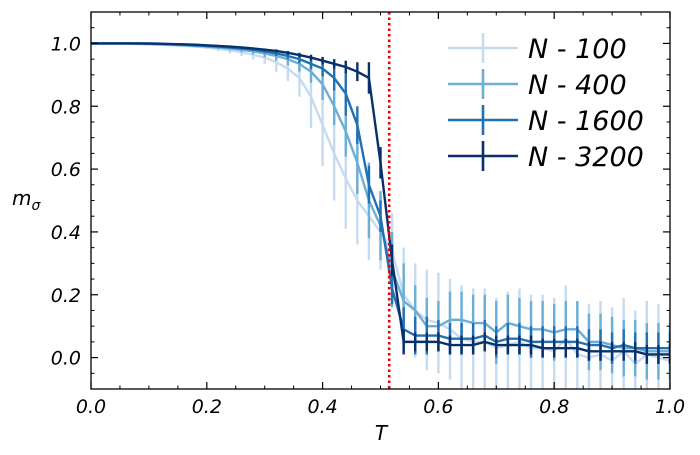 Image resolution: width=700 pixels, height=455 pixels. I want to click on y-tick-label: 0.4, so click(66, 233).